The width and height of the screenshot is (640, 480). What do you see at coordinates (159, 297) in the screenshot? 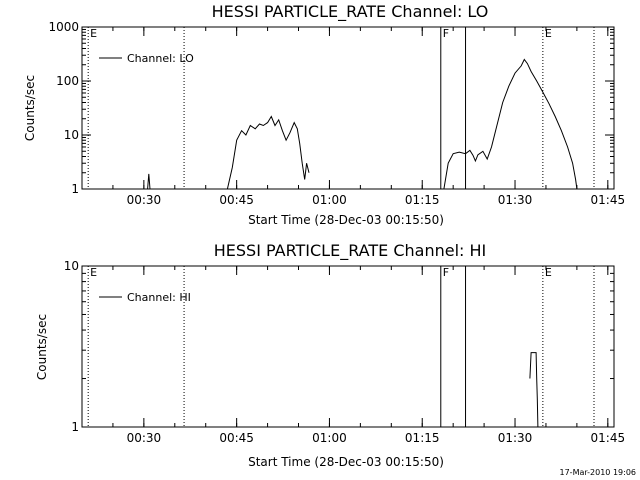
I see `legend-label: Channel: HI` at bounding box center [159, 297].